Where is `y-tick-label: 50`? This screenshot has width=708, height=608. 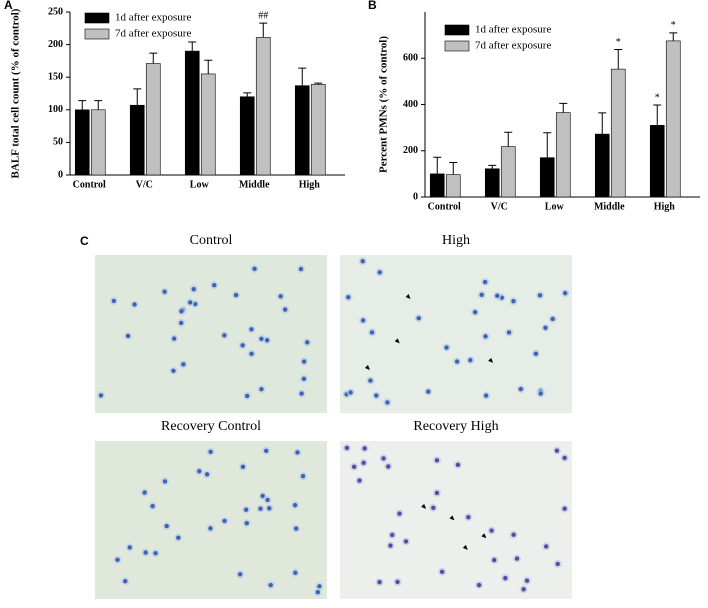 y-tick-label: 50 is located at coordinates (58, 142).